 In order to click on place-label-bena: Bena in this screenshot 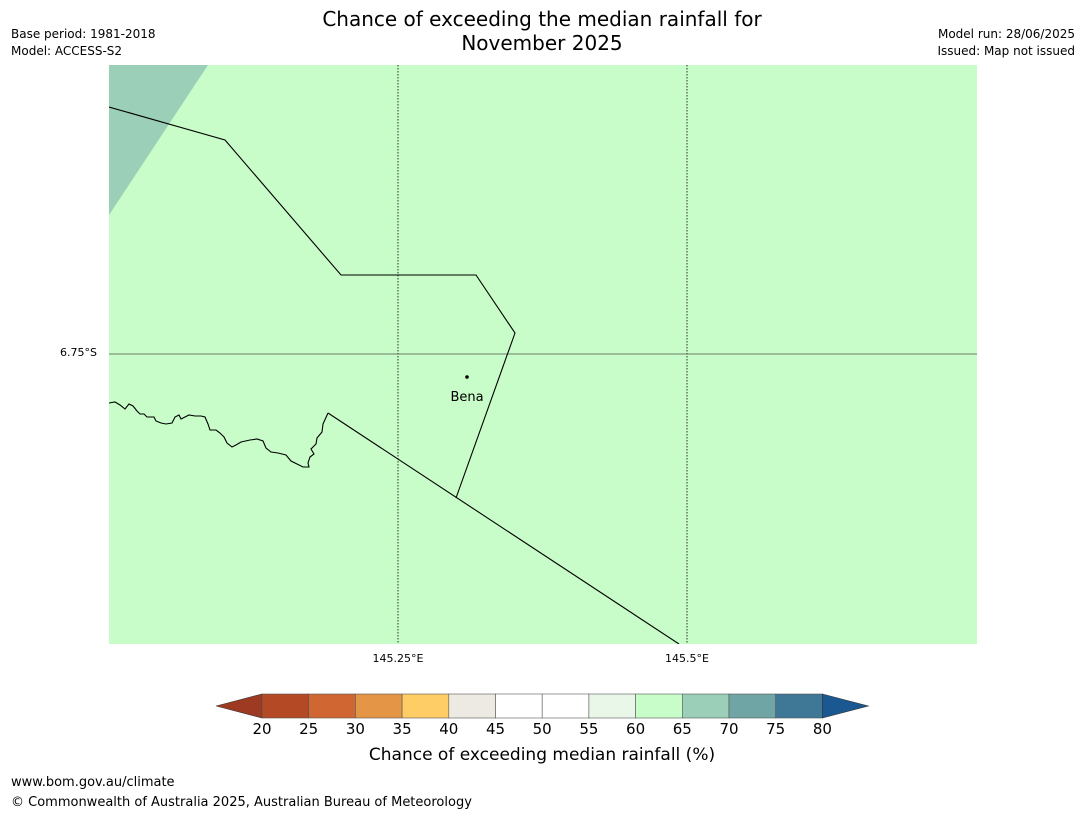, I will do `click(466, 397)`.